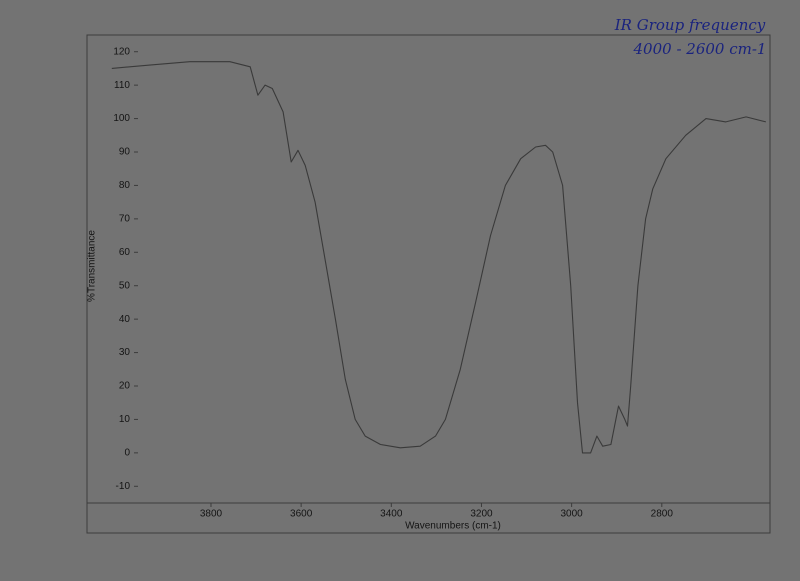  What do you see at coordinates (125, 419) in the screenshot?
I see `y-tick-label: 10` at bounding box center [125, 419].